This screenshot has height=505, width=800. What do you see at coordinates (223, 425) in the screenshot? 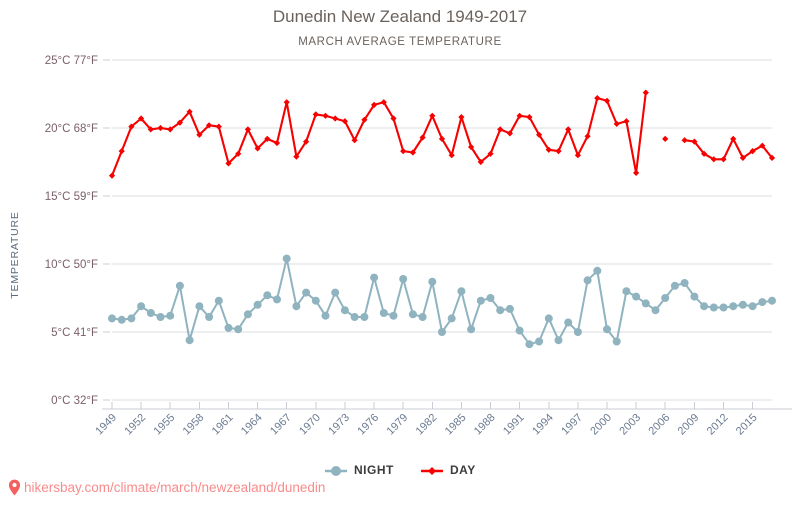
I see `x-tick-label: 1961` at bounding box center [223, 425].